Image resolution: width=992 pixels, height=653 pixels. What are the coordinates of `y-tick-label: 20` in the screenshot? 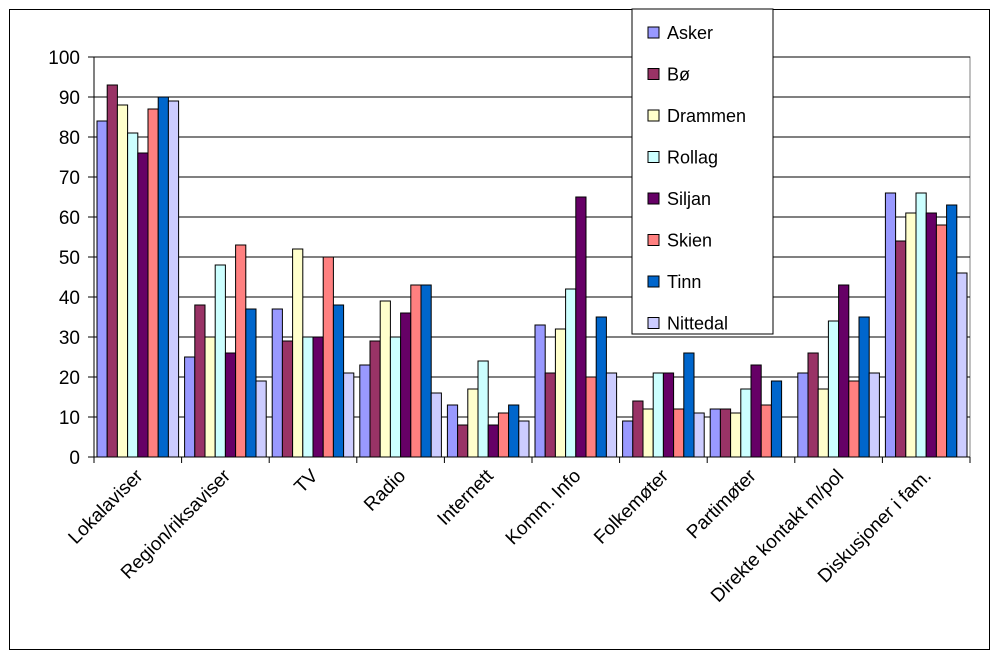 It's located at (69, 378).